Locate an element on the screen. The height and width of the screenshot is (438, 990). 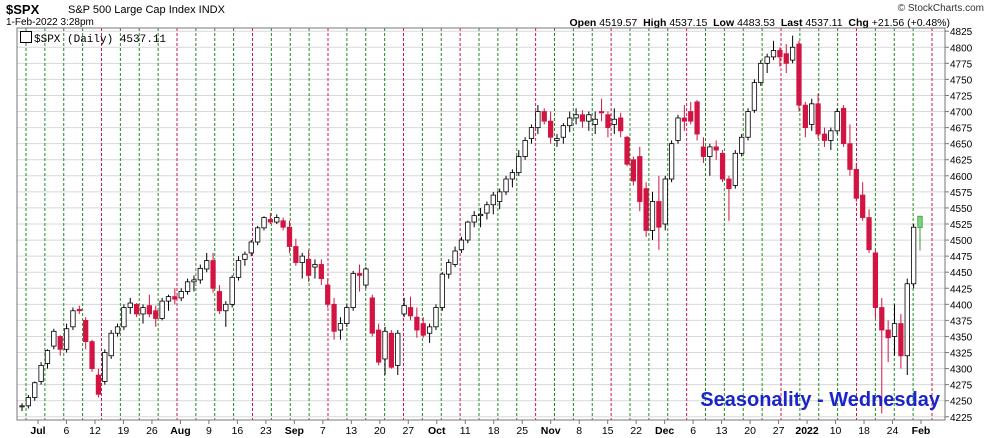
x-tick-label: Feb is located at coordinates (921, 431).